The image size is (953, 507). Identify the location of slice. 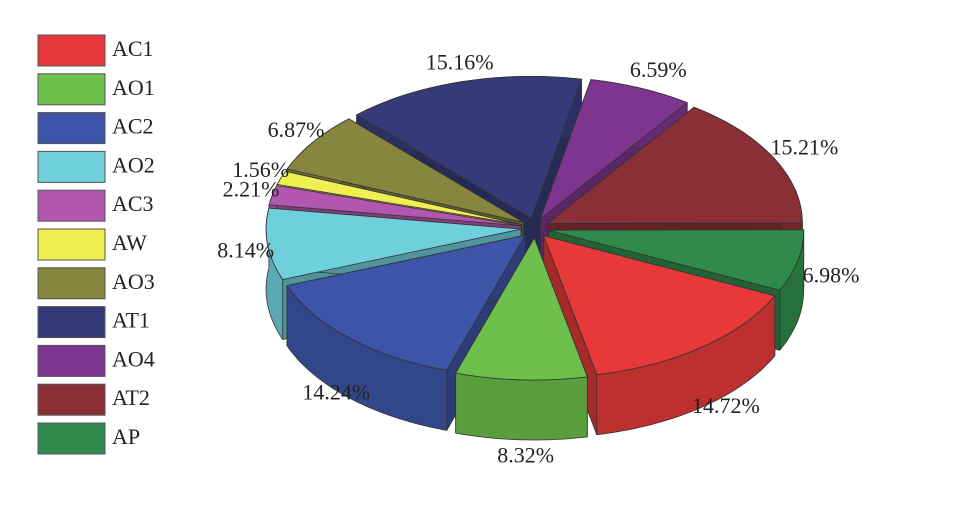
(521, 339).